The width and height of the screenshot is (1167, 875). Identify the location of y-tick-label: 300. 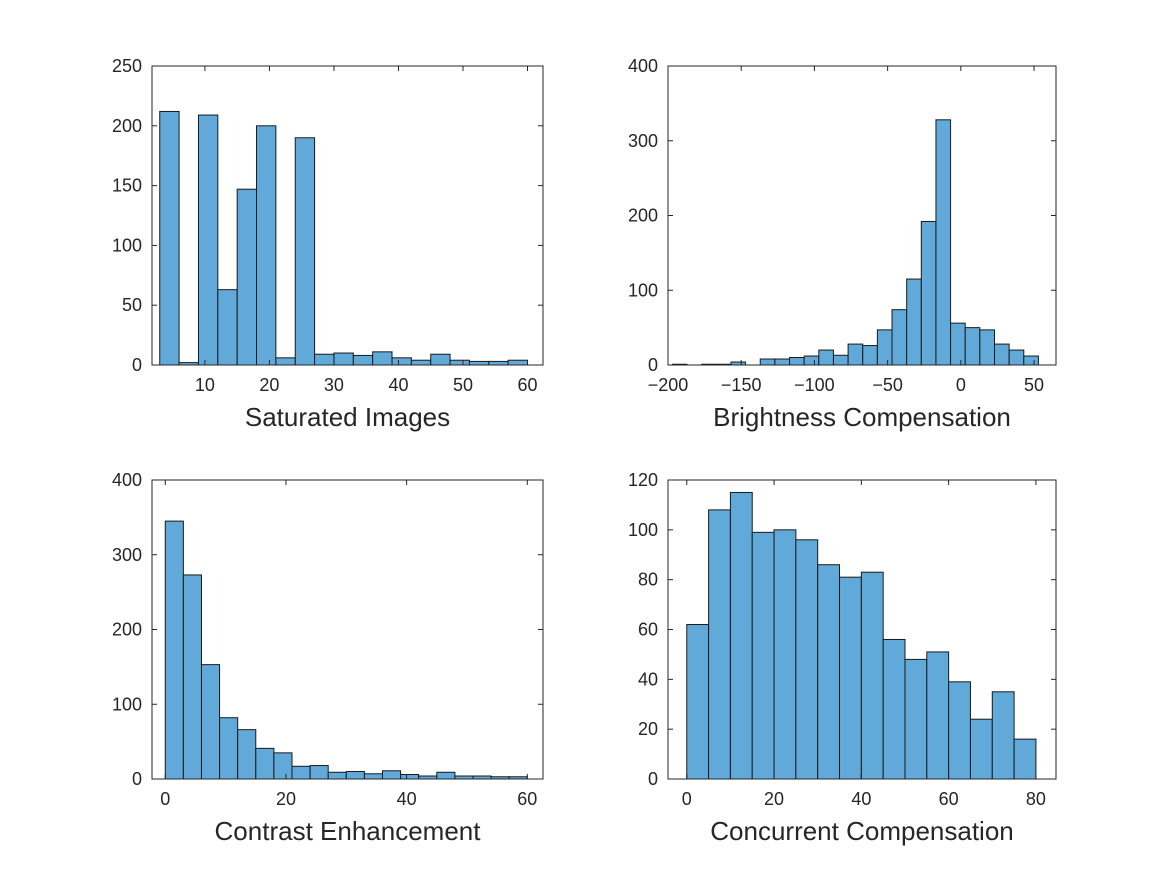
(643, 141).